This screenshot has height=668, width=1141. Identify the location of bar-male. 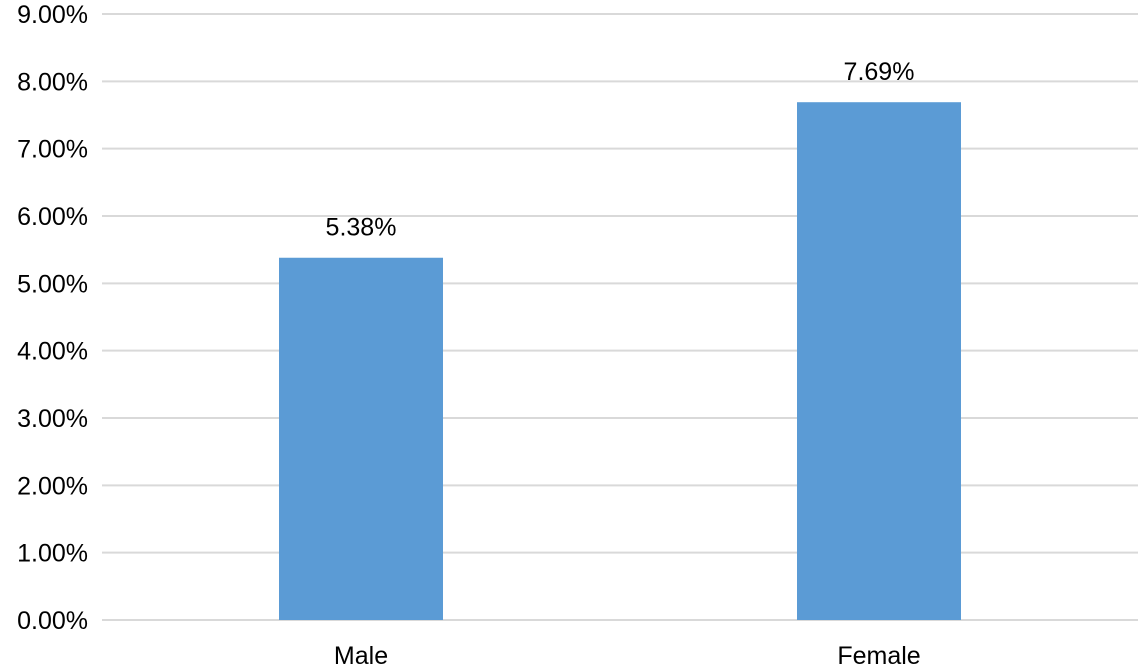
(361, 438).